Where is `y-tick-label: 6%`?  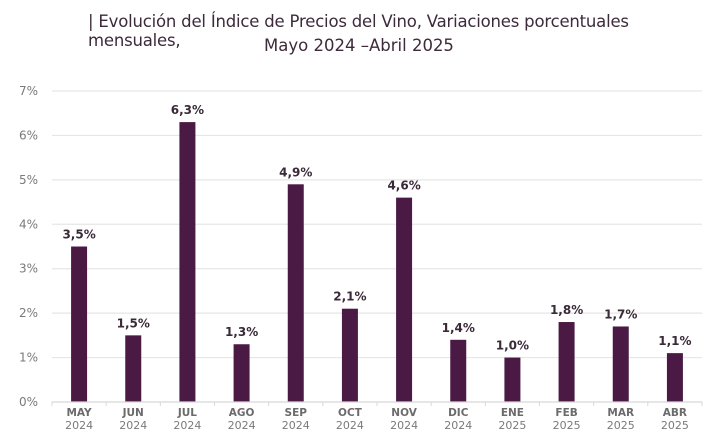 y-tick-label: 6% is located at coordinates (28, 135).